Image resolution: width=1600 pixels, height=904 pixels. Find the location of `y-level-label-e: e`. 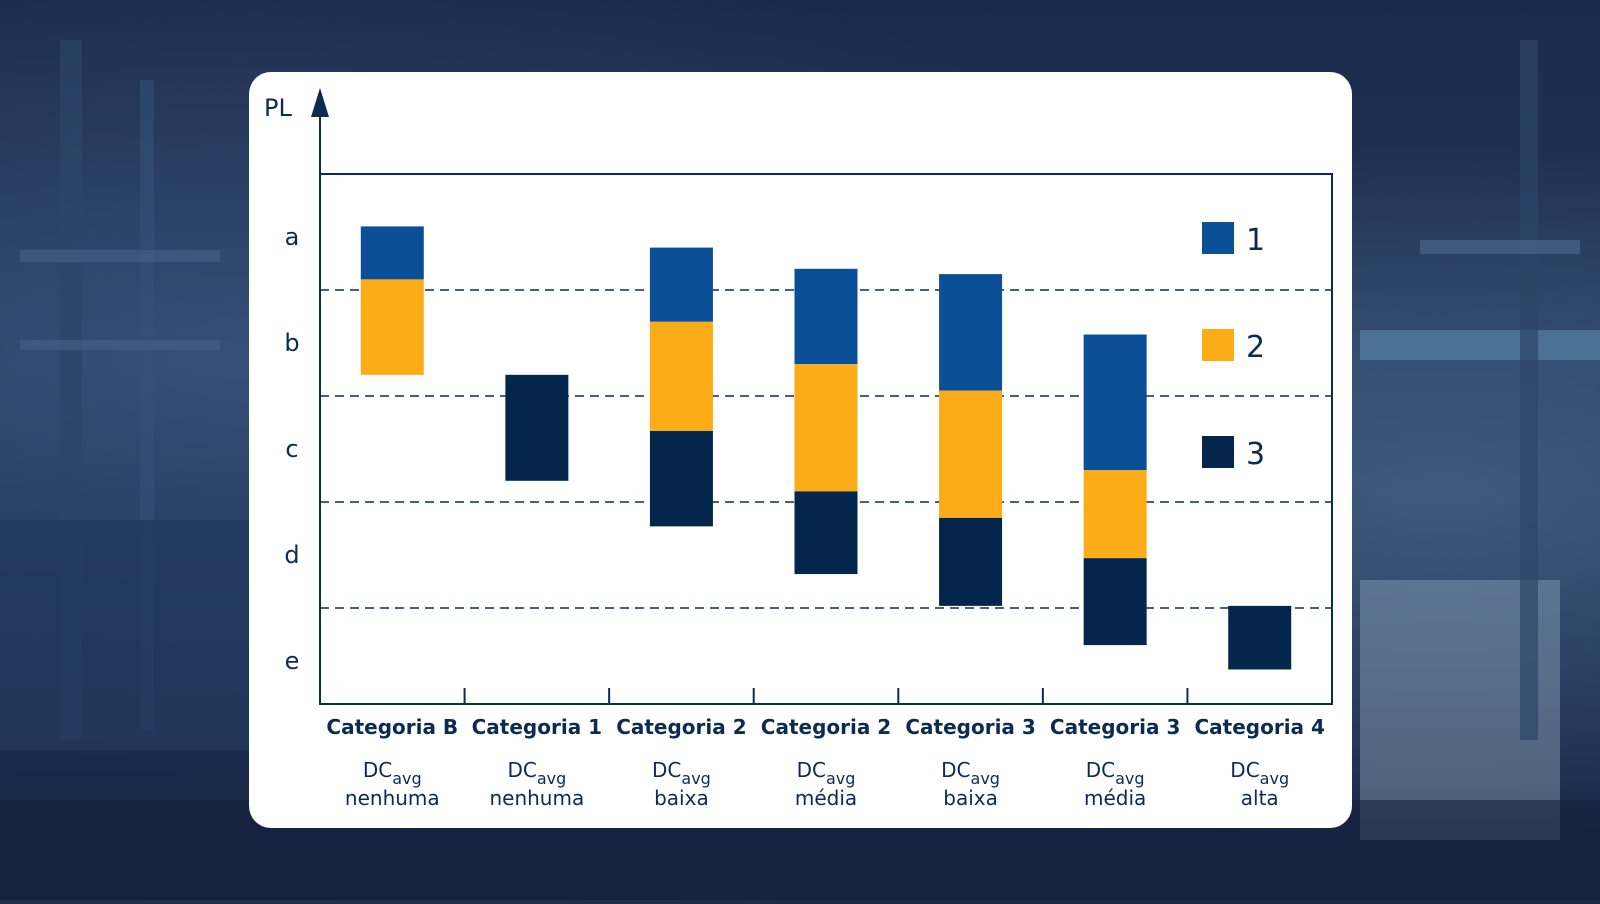

y-level-label-e: e is located at coordinates (292, 661).